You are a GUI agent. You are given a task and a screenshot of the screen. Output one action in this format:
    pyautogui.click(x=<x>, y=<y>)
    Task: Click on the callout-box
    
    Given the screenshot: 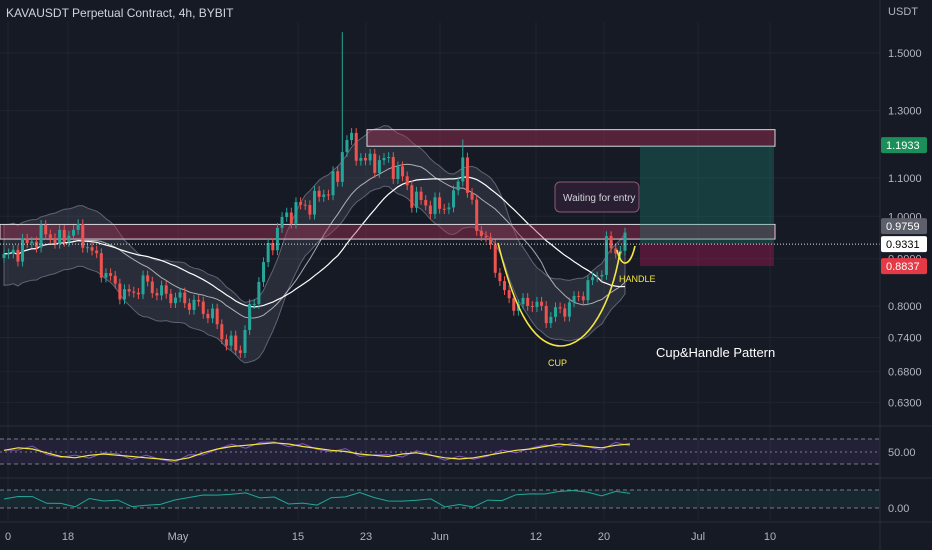 What is the action you would take?
    pyautogui.click(x=597, y=197)
    